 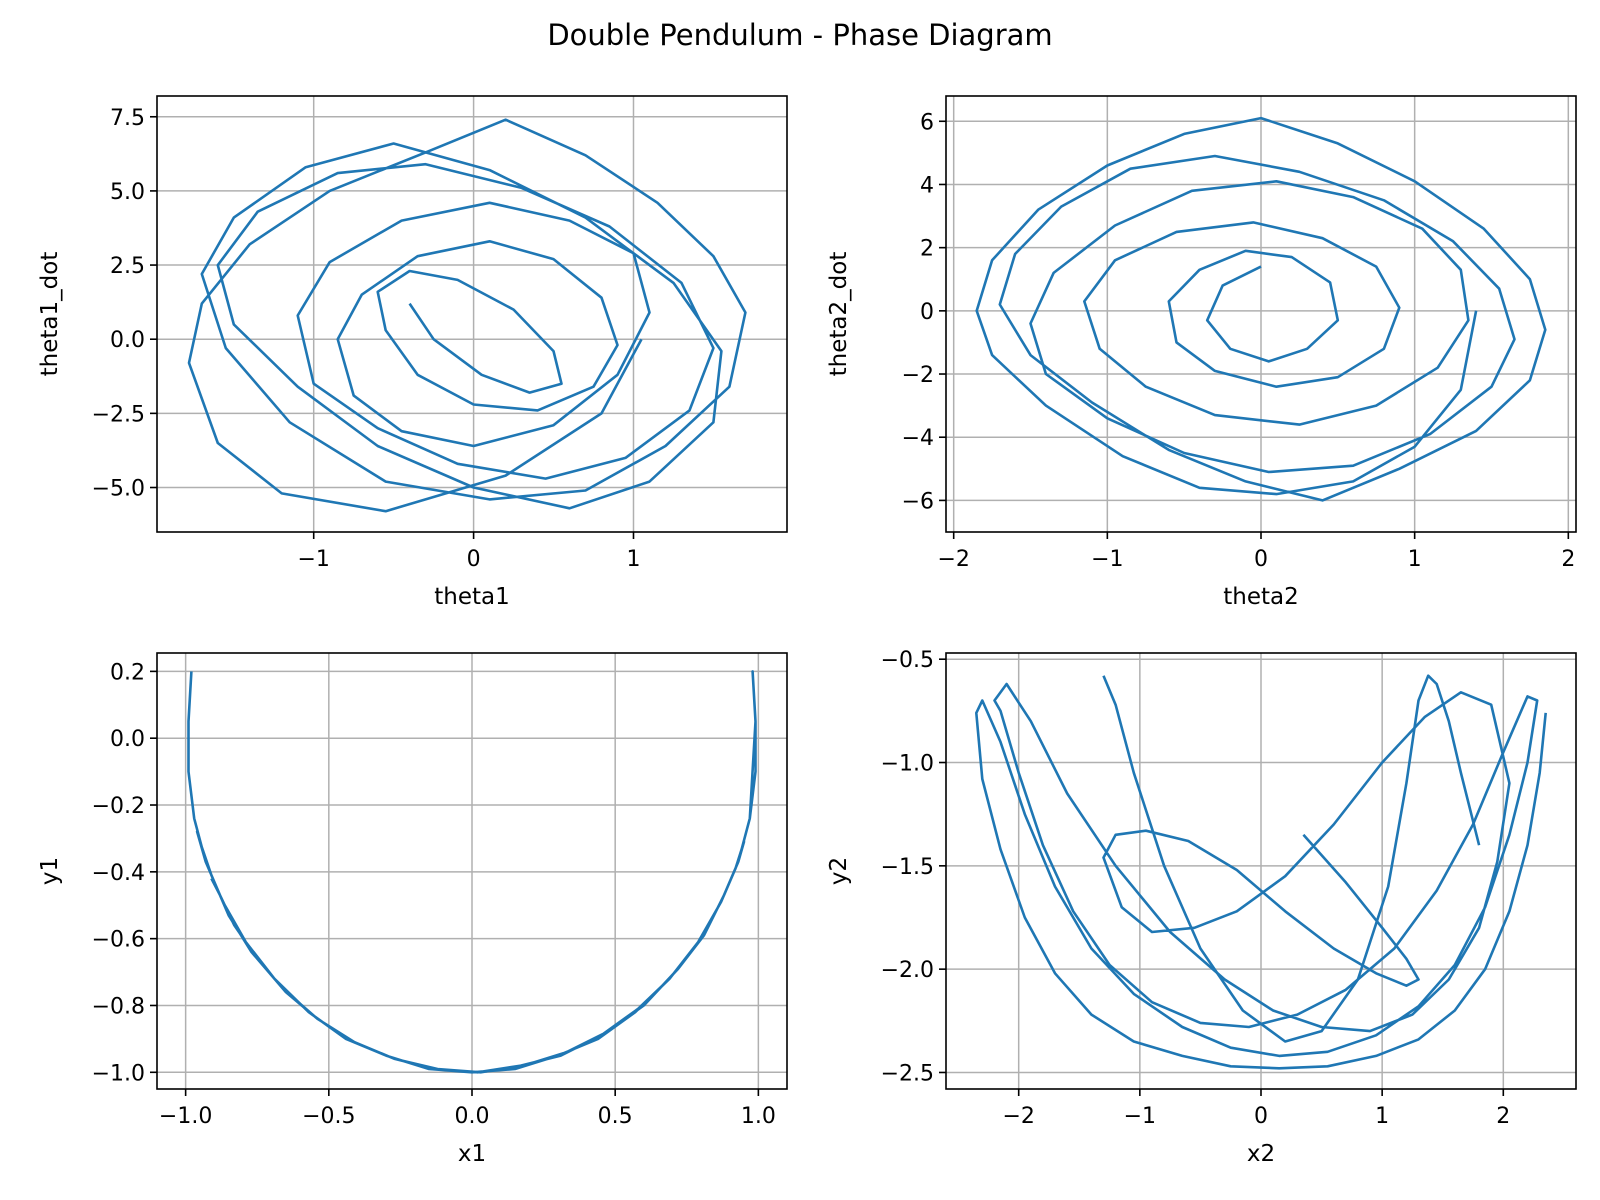 I want to click on x-axis-label: x2, so click(x=1261, y=1154).